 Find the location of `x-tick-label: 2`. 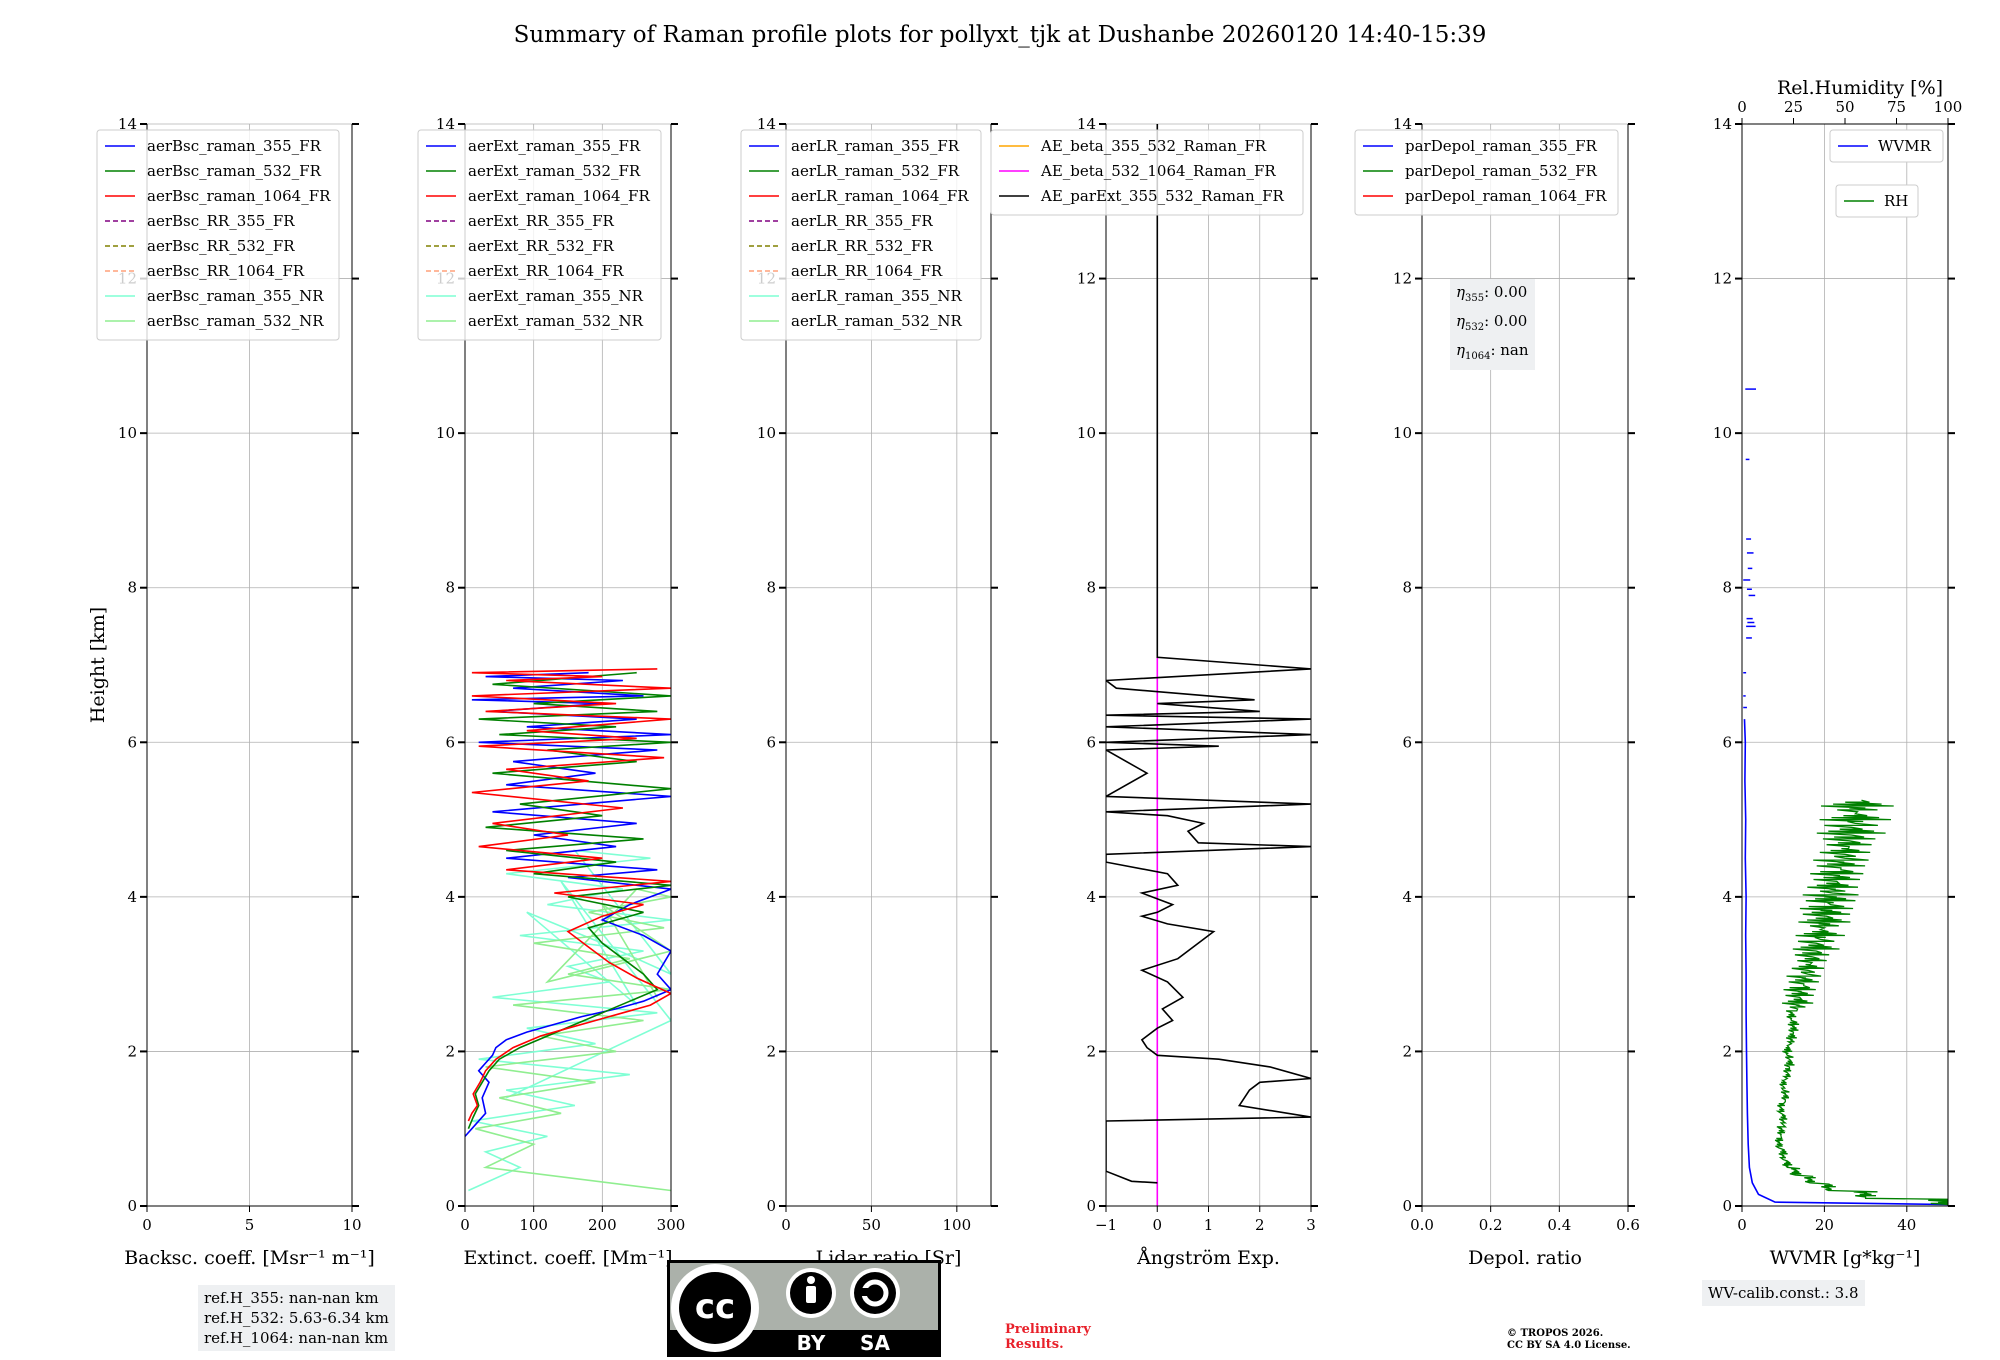

x-tick-label: 2 is located at coordinates (1260, 1225).